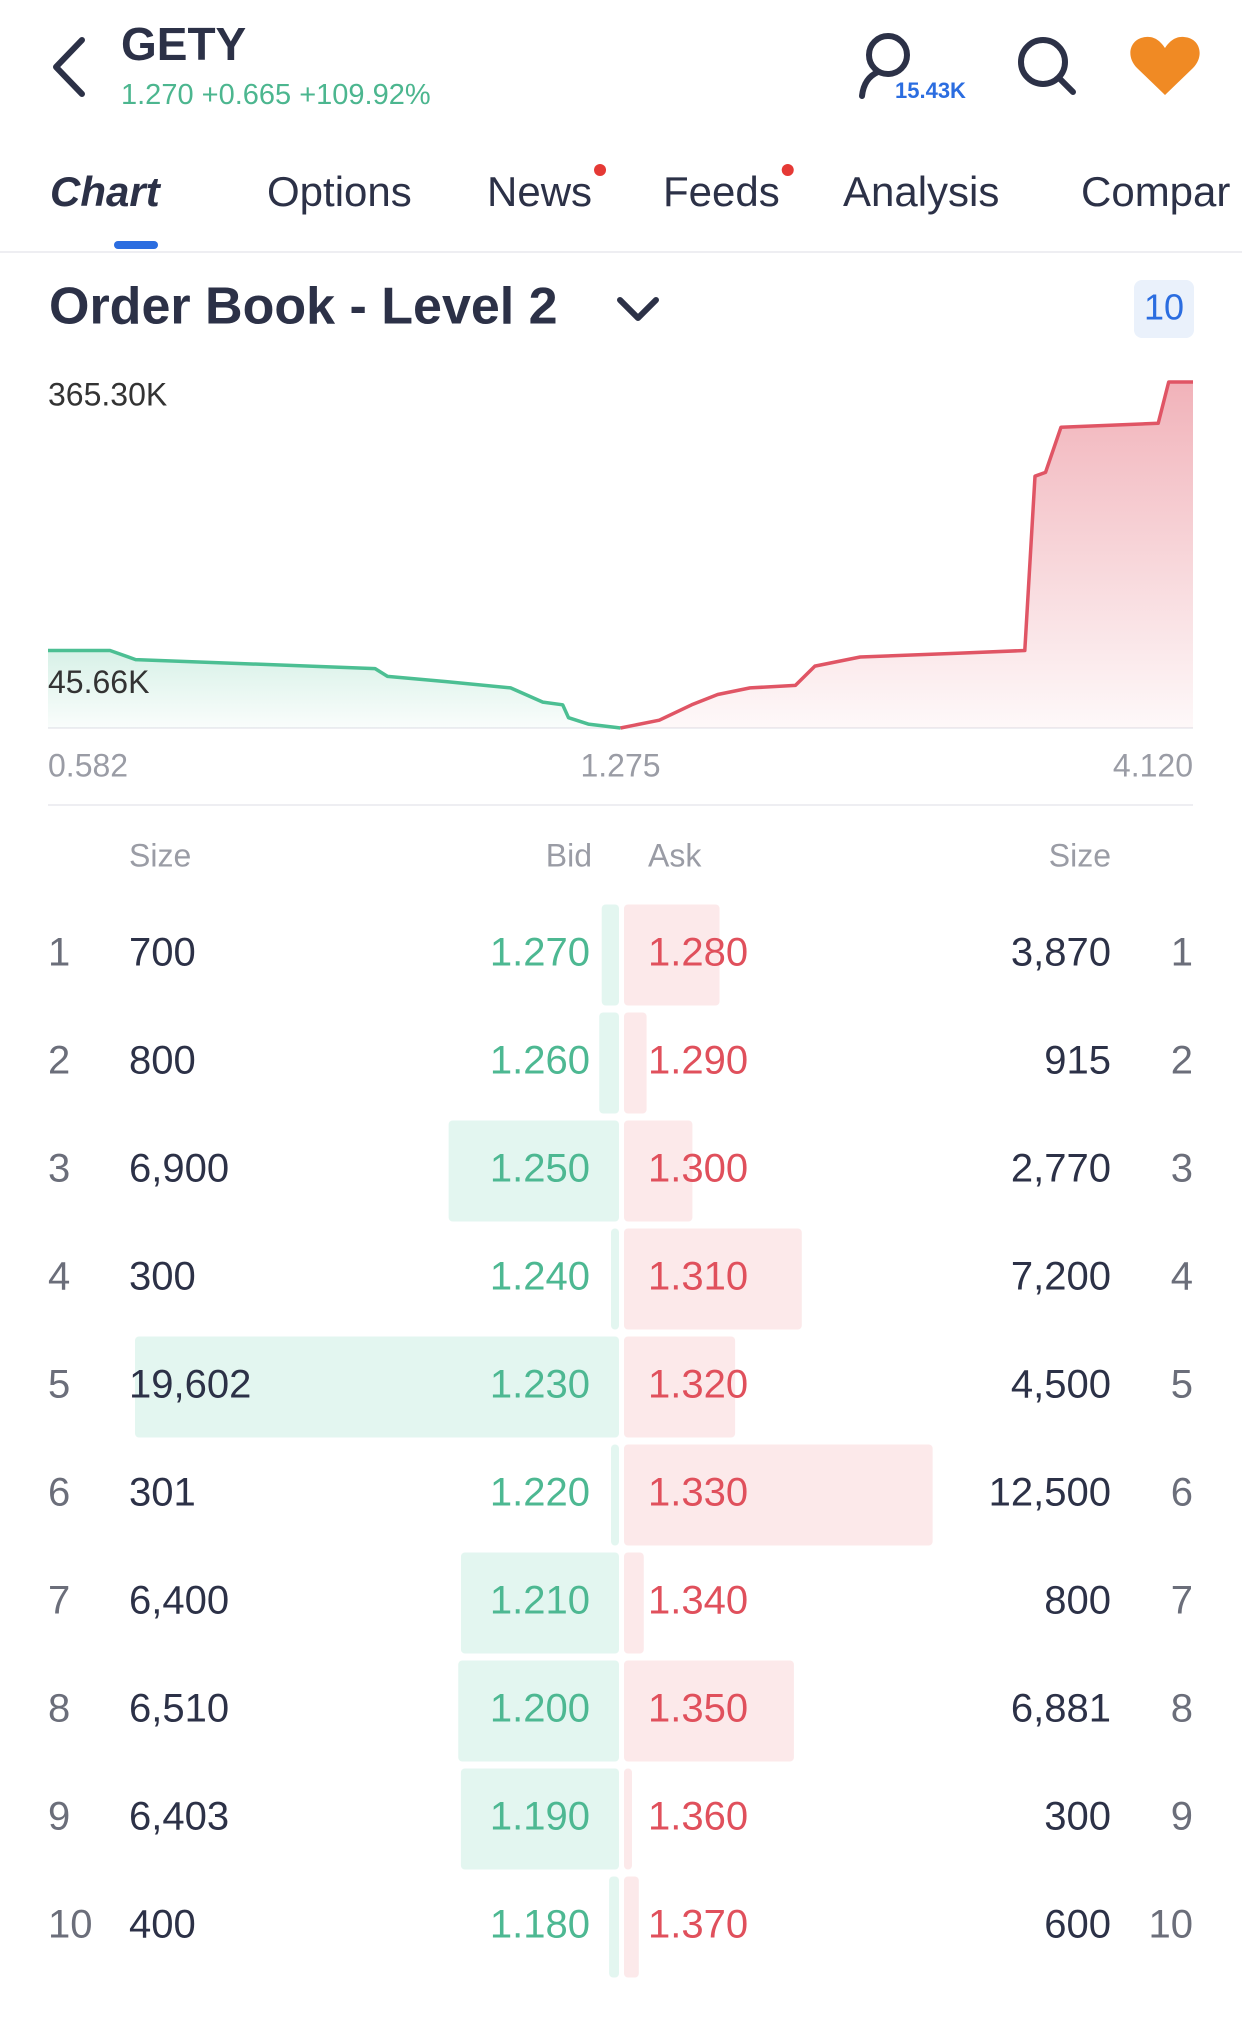 The height and width of the screenshot is (2028, 1242). I want to click on ask-size: 3,870, so click(1061, 953).